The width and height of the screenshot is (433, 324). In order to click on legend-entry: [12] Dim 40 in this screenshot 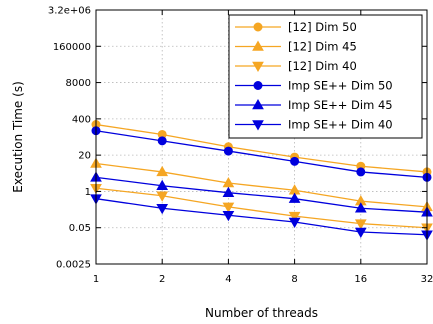, I will do `click(296, 66)`.